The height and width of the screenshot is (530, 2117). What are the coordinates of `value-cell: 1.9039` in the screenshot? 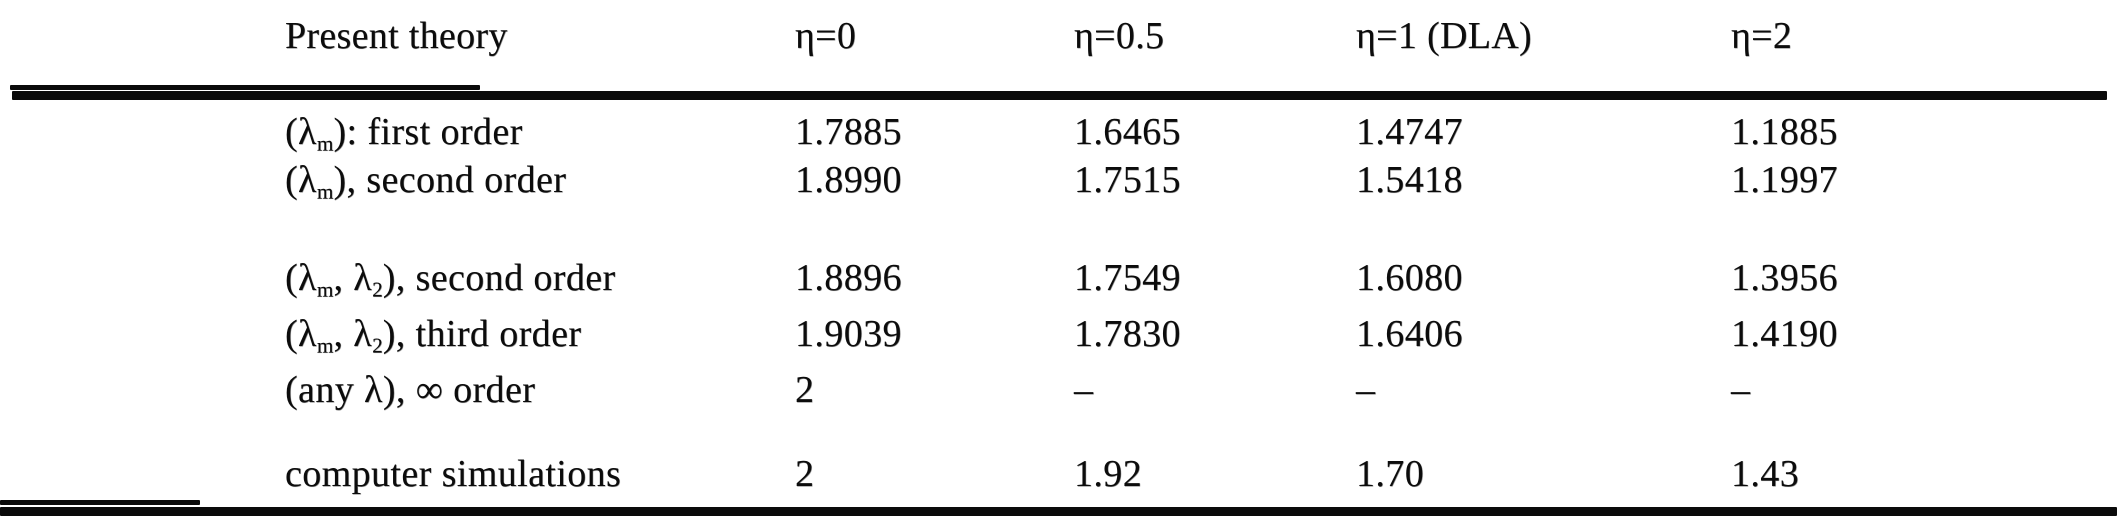 It's located at (848, 334).